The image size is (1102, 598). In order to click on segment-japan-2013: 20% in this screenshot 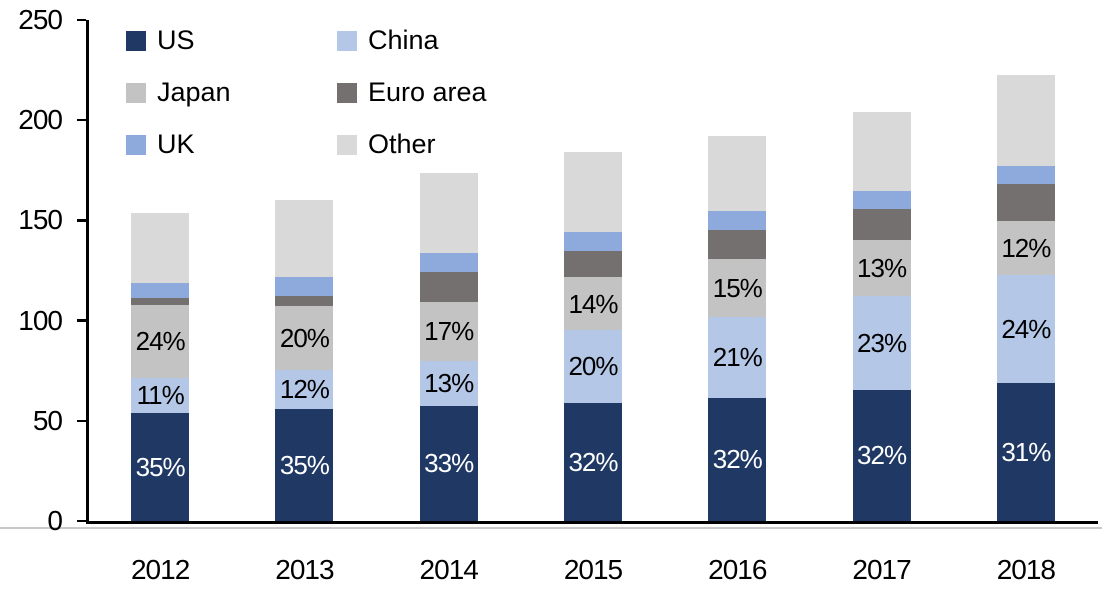, I will do `click(304, 337)`.